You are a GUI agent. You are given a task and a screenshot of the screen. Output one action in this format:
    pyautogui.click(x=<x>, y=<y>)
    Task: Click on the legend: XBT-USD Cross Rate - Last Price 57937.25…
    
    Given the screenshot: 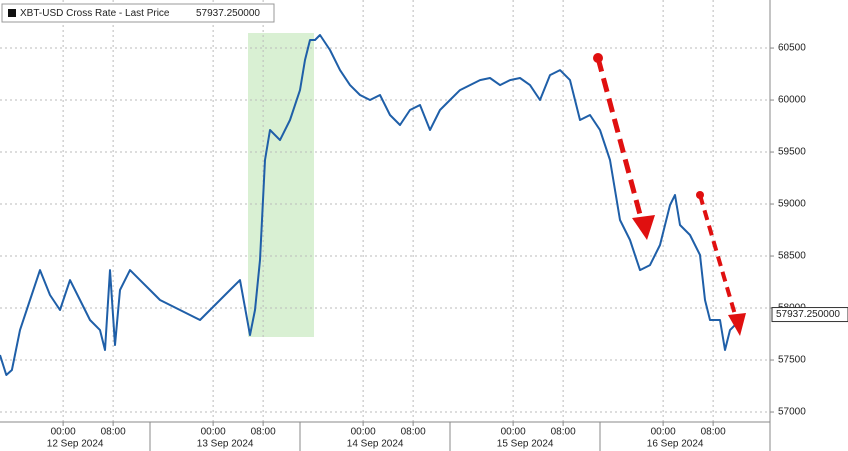 What is the action you would take?
    pyautogui.click(x=138, y=13)
    